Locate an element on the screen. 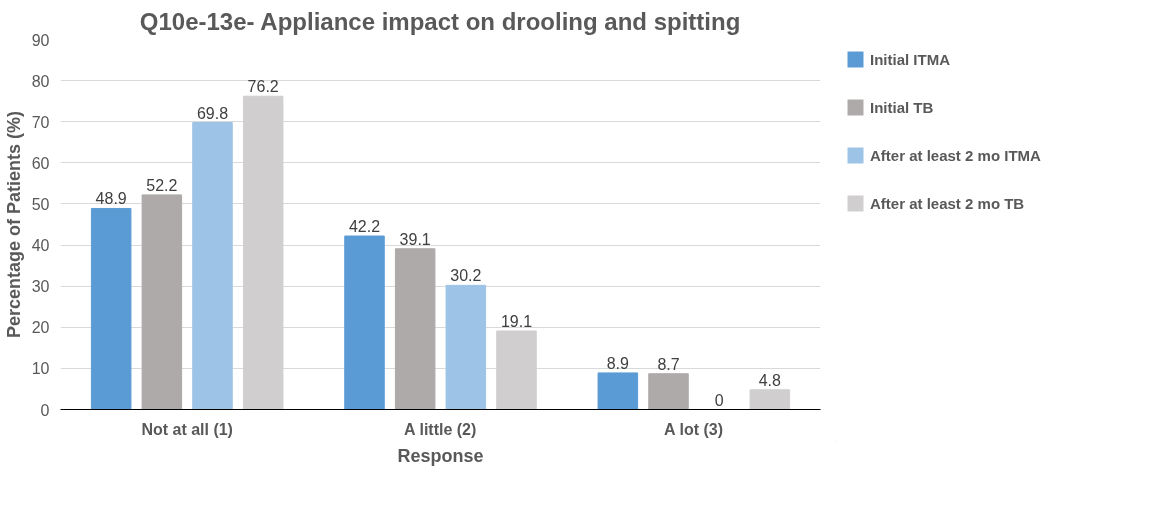  y-tick-label: 60 is located at coordinates (40, 163).